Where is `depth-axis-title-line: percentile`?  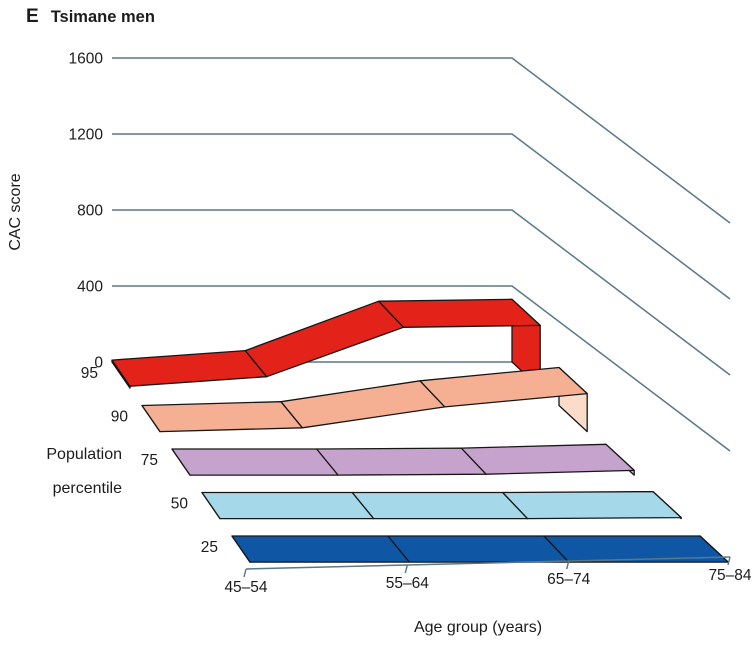
depth-axis-title-line: percentile is located at coordinates (87, 488).